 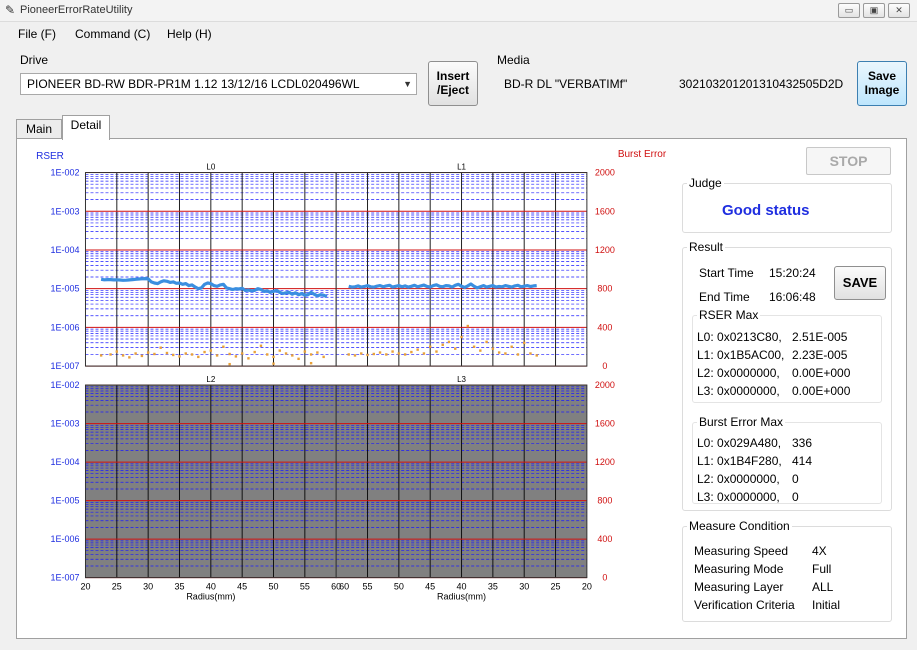 I want to click on measure-mode-label: Measuring Mode, so click(x=739, y=569).